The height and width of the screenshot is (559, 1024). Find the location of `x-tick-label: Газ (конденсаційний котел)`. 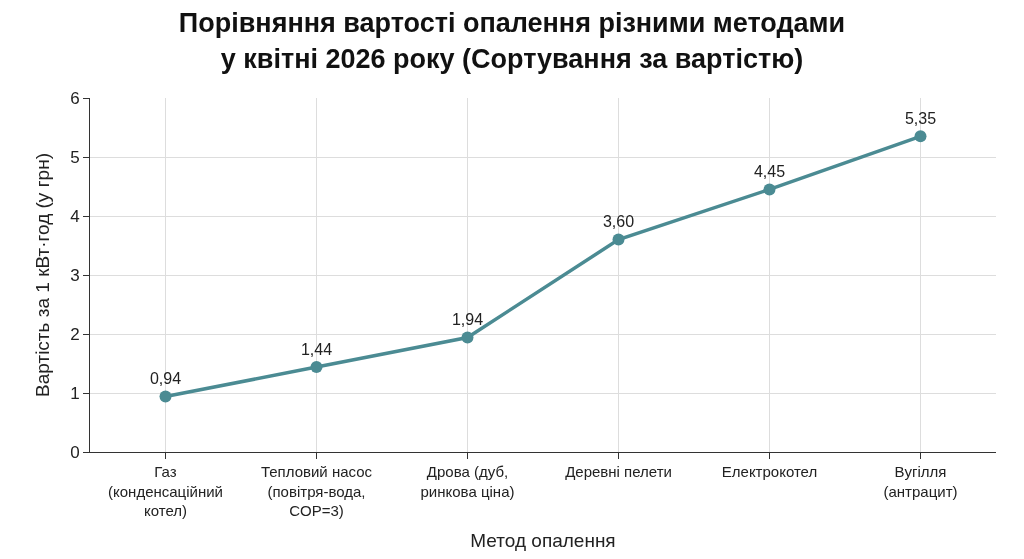

x-tick-label: Газ (конденсаційний котел) is located at coordinates (165, 491).